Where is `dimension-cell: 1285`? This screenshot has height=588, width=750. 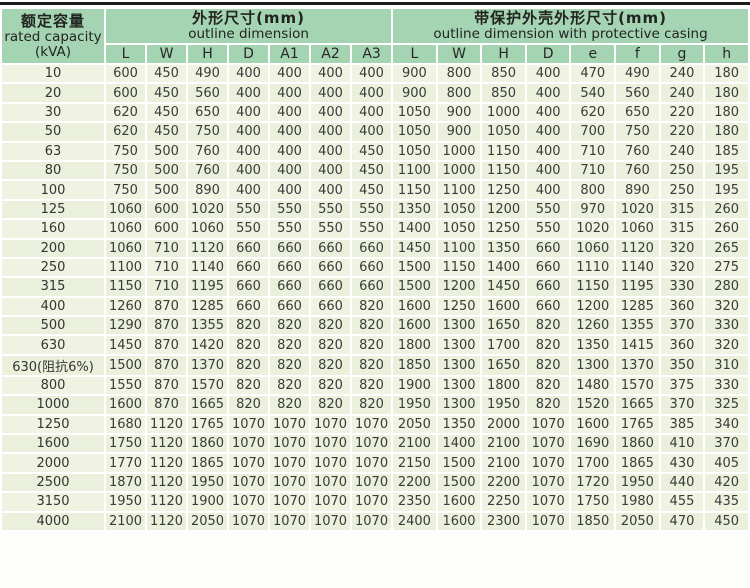
dimension-cell: 1285 is located at coordinates (208, 306).